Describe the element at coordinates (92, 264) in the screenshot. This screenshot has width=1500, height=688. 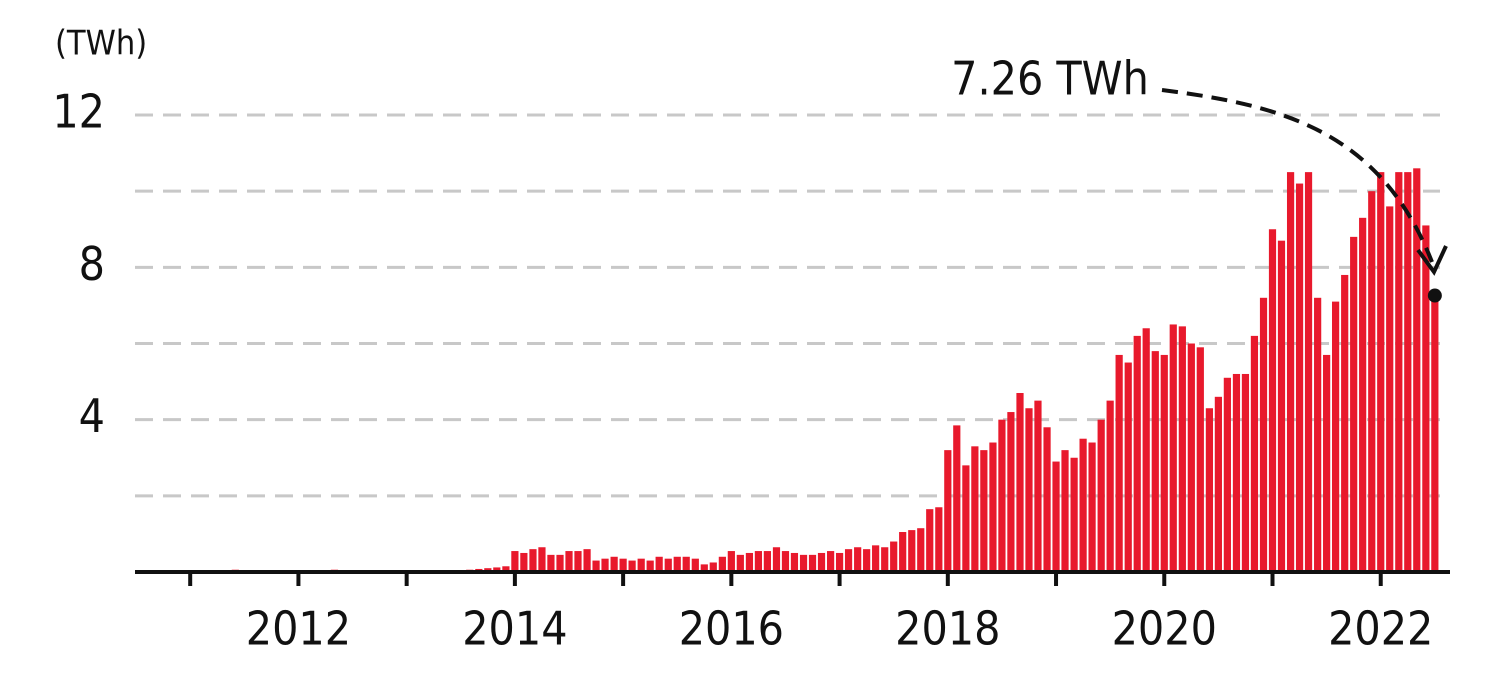
I see `y-tick-label: 8` at that location.